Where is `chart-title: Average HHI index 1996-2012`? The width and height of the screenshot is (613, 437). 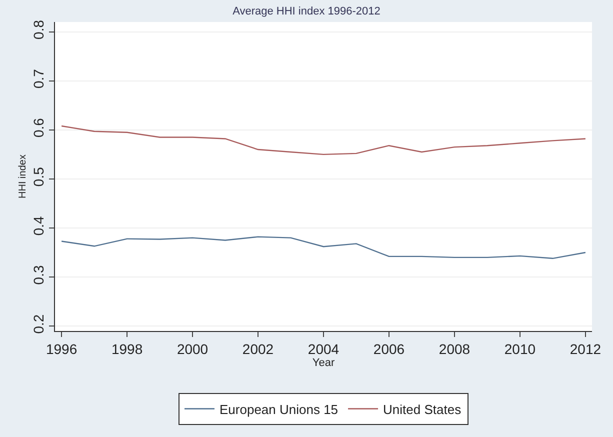
chart-title: Average HHI index 1996-2012 is located at coordinates (306, 11).